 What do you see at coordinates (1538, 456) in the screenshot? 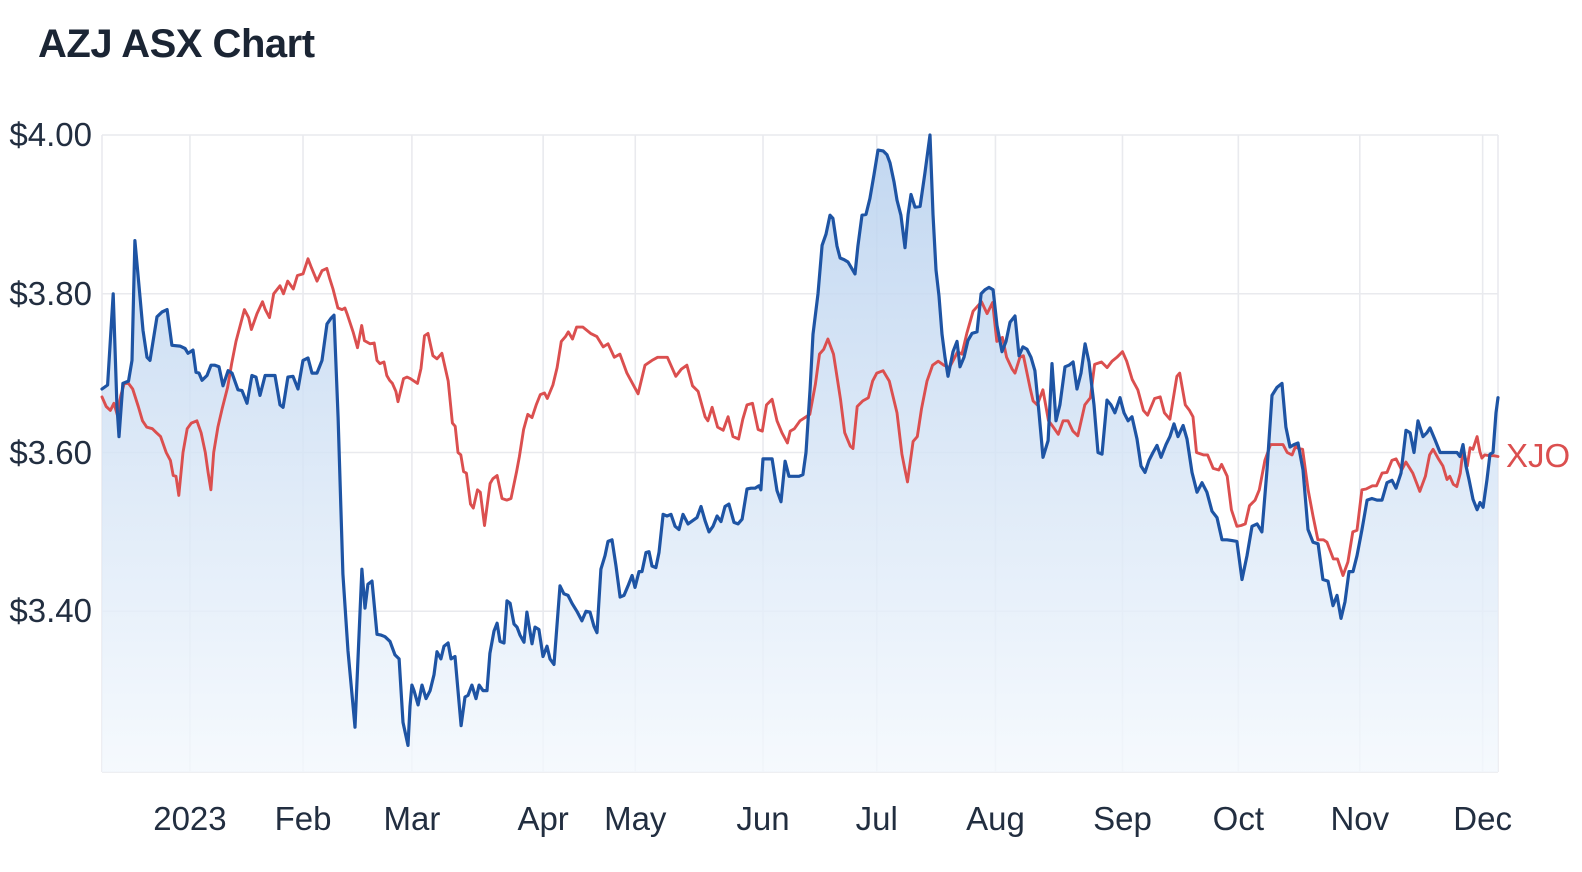
I see `xjo-series-label: XJO` at bounding box center [1538, 456].